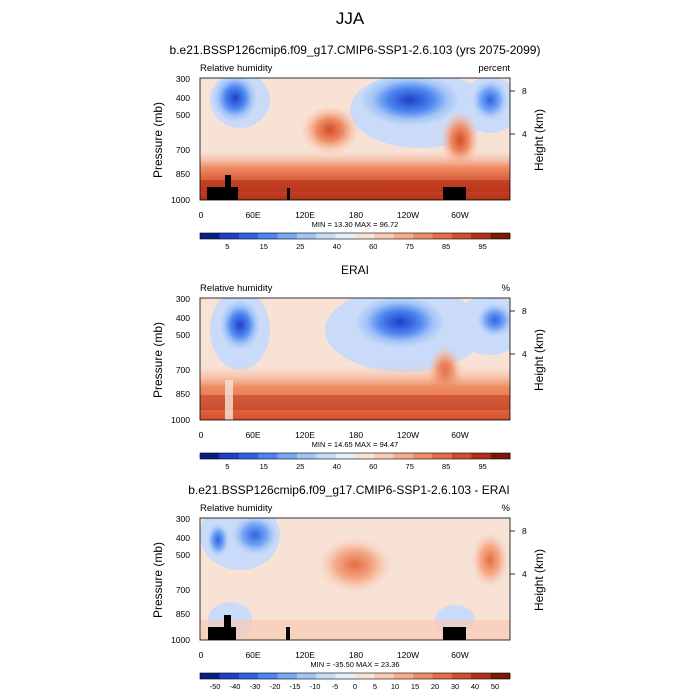 Image resolution: width=700 pixels, height=700 pixels. Describe the element at coordinates (255, 686) in the screenshot. I see `colorbar-label: -30` at that location.